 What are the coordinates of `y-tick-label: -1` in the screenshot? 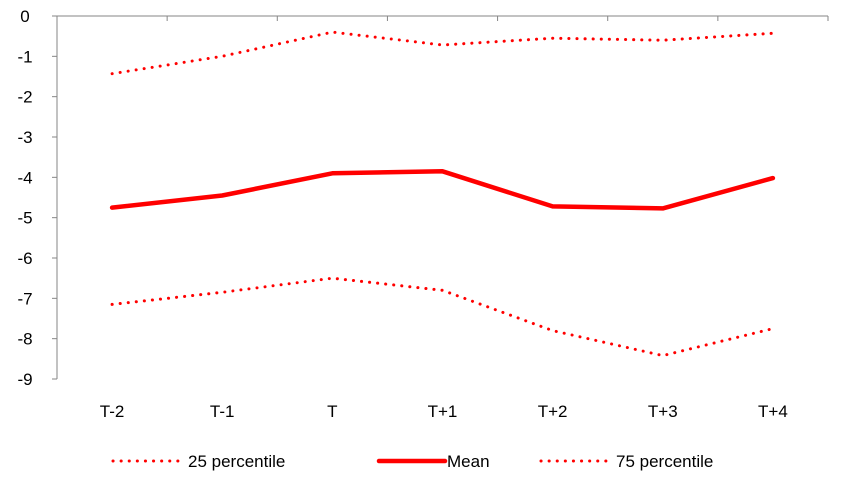 It's located at (24, 56).